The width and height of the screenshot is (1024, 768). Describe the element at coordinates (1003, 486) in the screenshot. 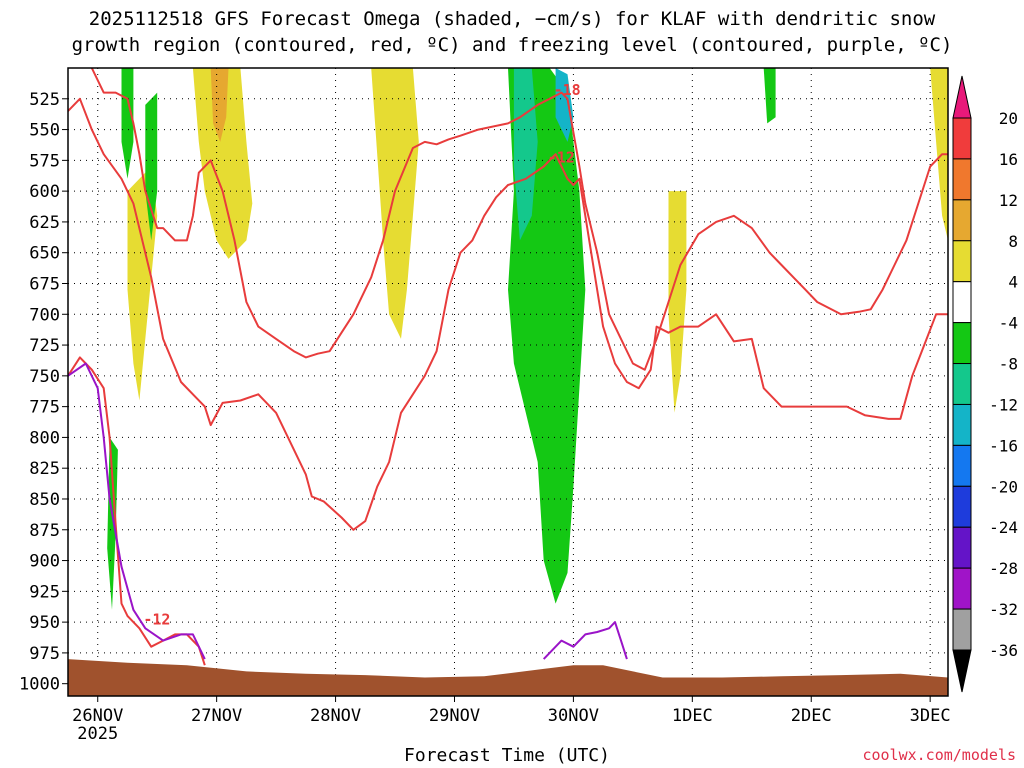

I see `colorbar-label-9: -20` at that location.